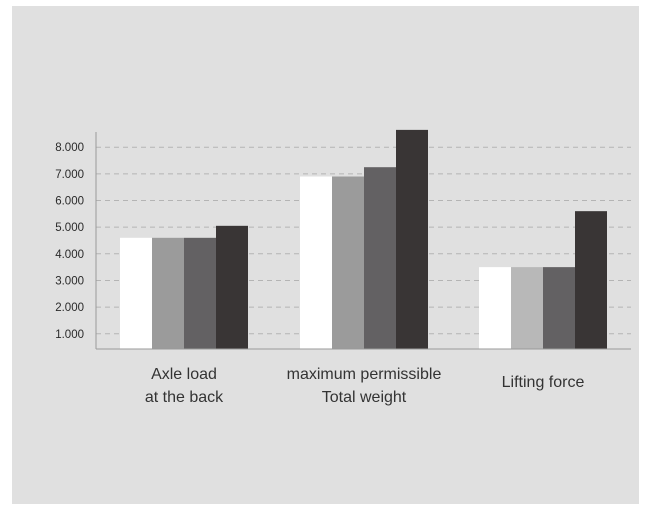 This screenshot has height=509, width=659. Describe the element at coordinates (69, 335) in the screenshot. I see `y-tick-label: 1.000` at that location.